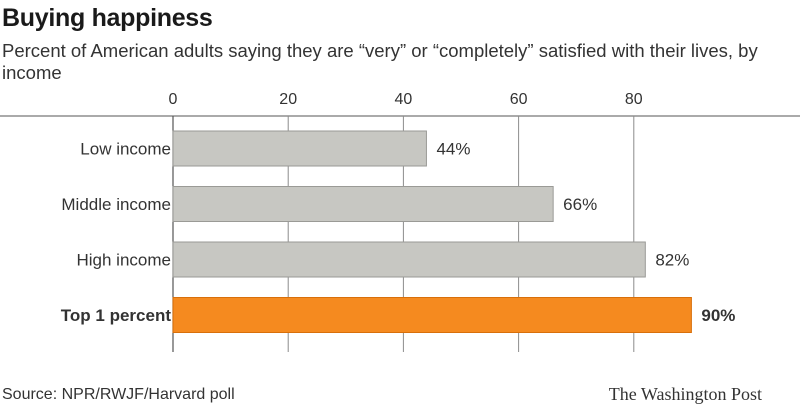  Describe the element at coordinates (116, 204) in the screenshot. I see `category-label: Middle income` at that location.